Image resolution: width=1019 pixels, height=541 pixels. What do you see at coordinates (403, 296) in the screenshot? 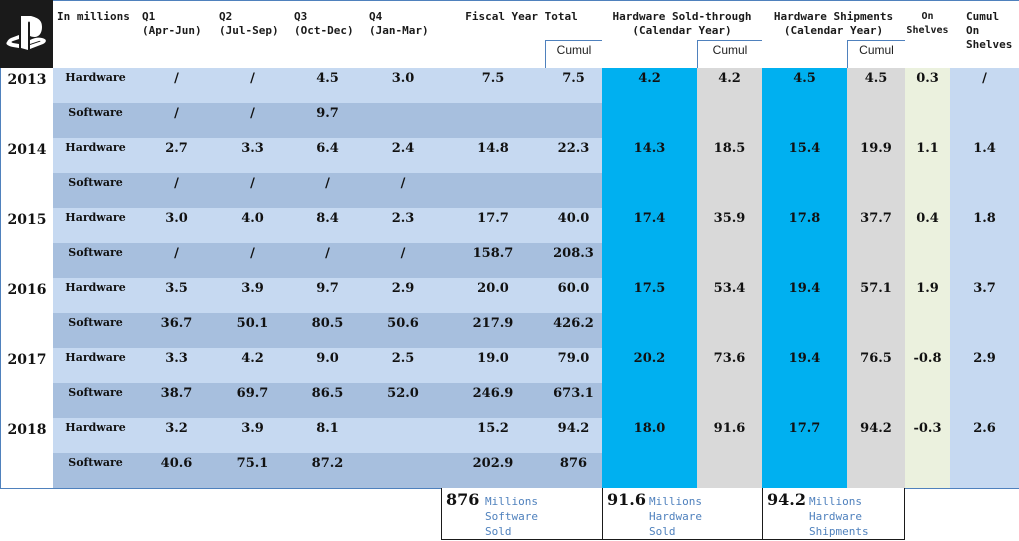
I see `hardware-q4-cell: 2.9` at bounding box center [403, 296].